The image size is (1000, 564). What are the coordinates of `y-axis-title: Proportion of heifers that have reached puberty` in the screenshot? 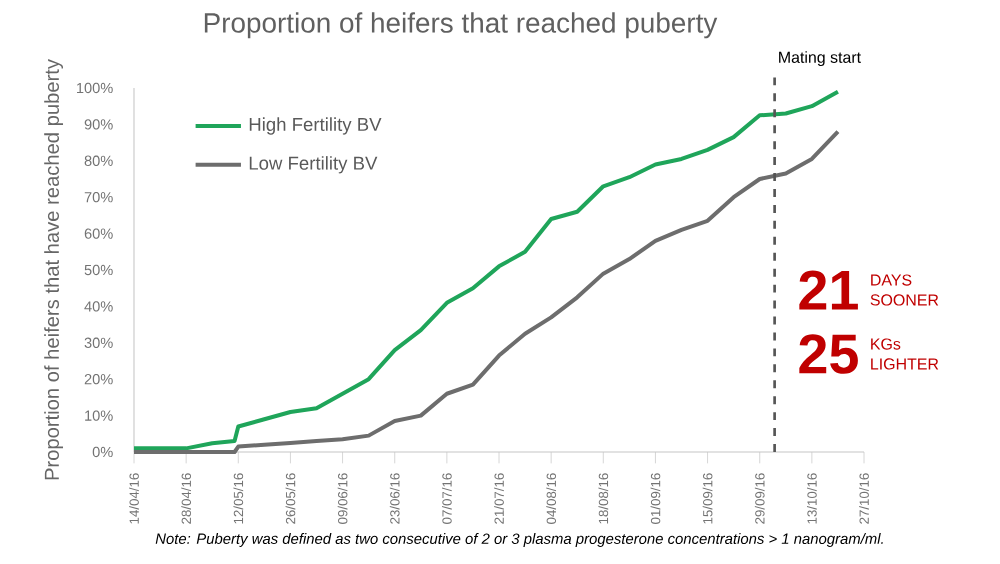 It's located at (54, 269).